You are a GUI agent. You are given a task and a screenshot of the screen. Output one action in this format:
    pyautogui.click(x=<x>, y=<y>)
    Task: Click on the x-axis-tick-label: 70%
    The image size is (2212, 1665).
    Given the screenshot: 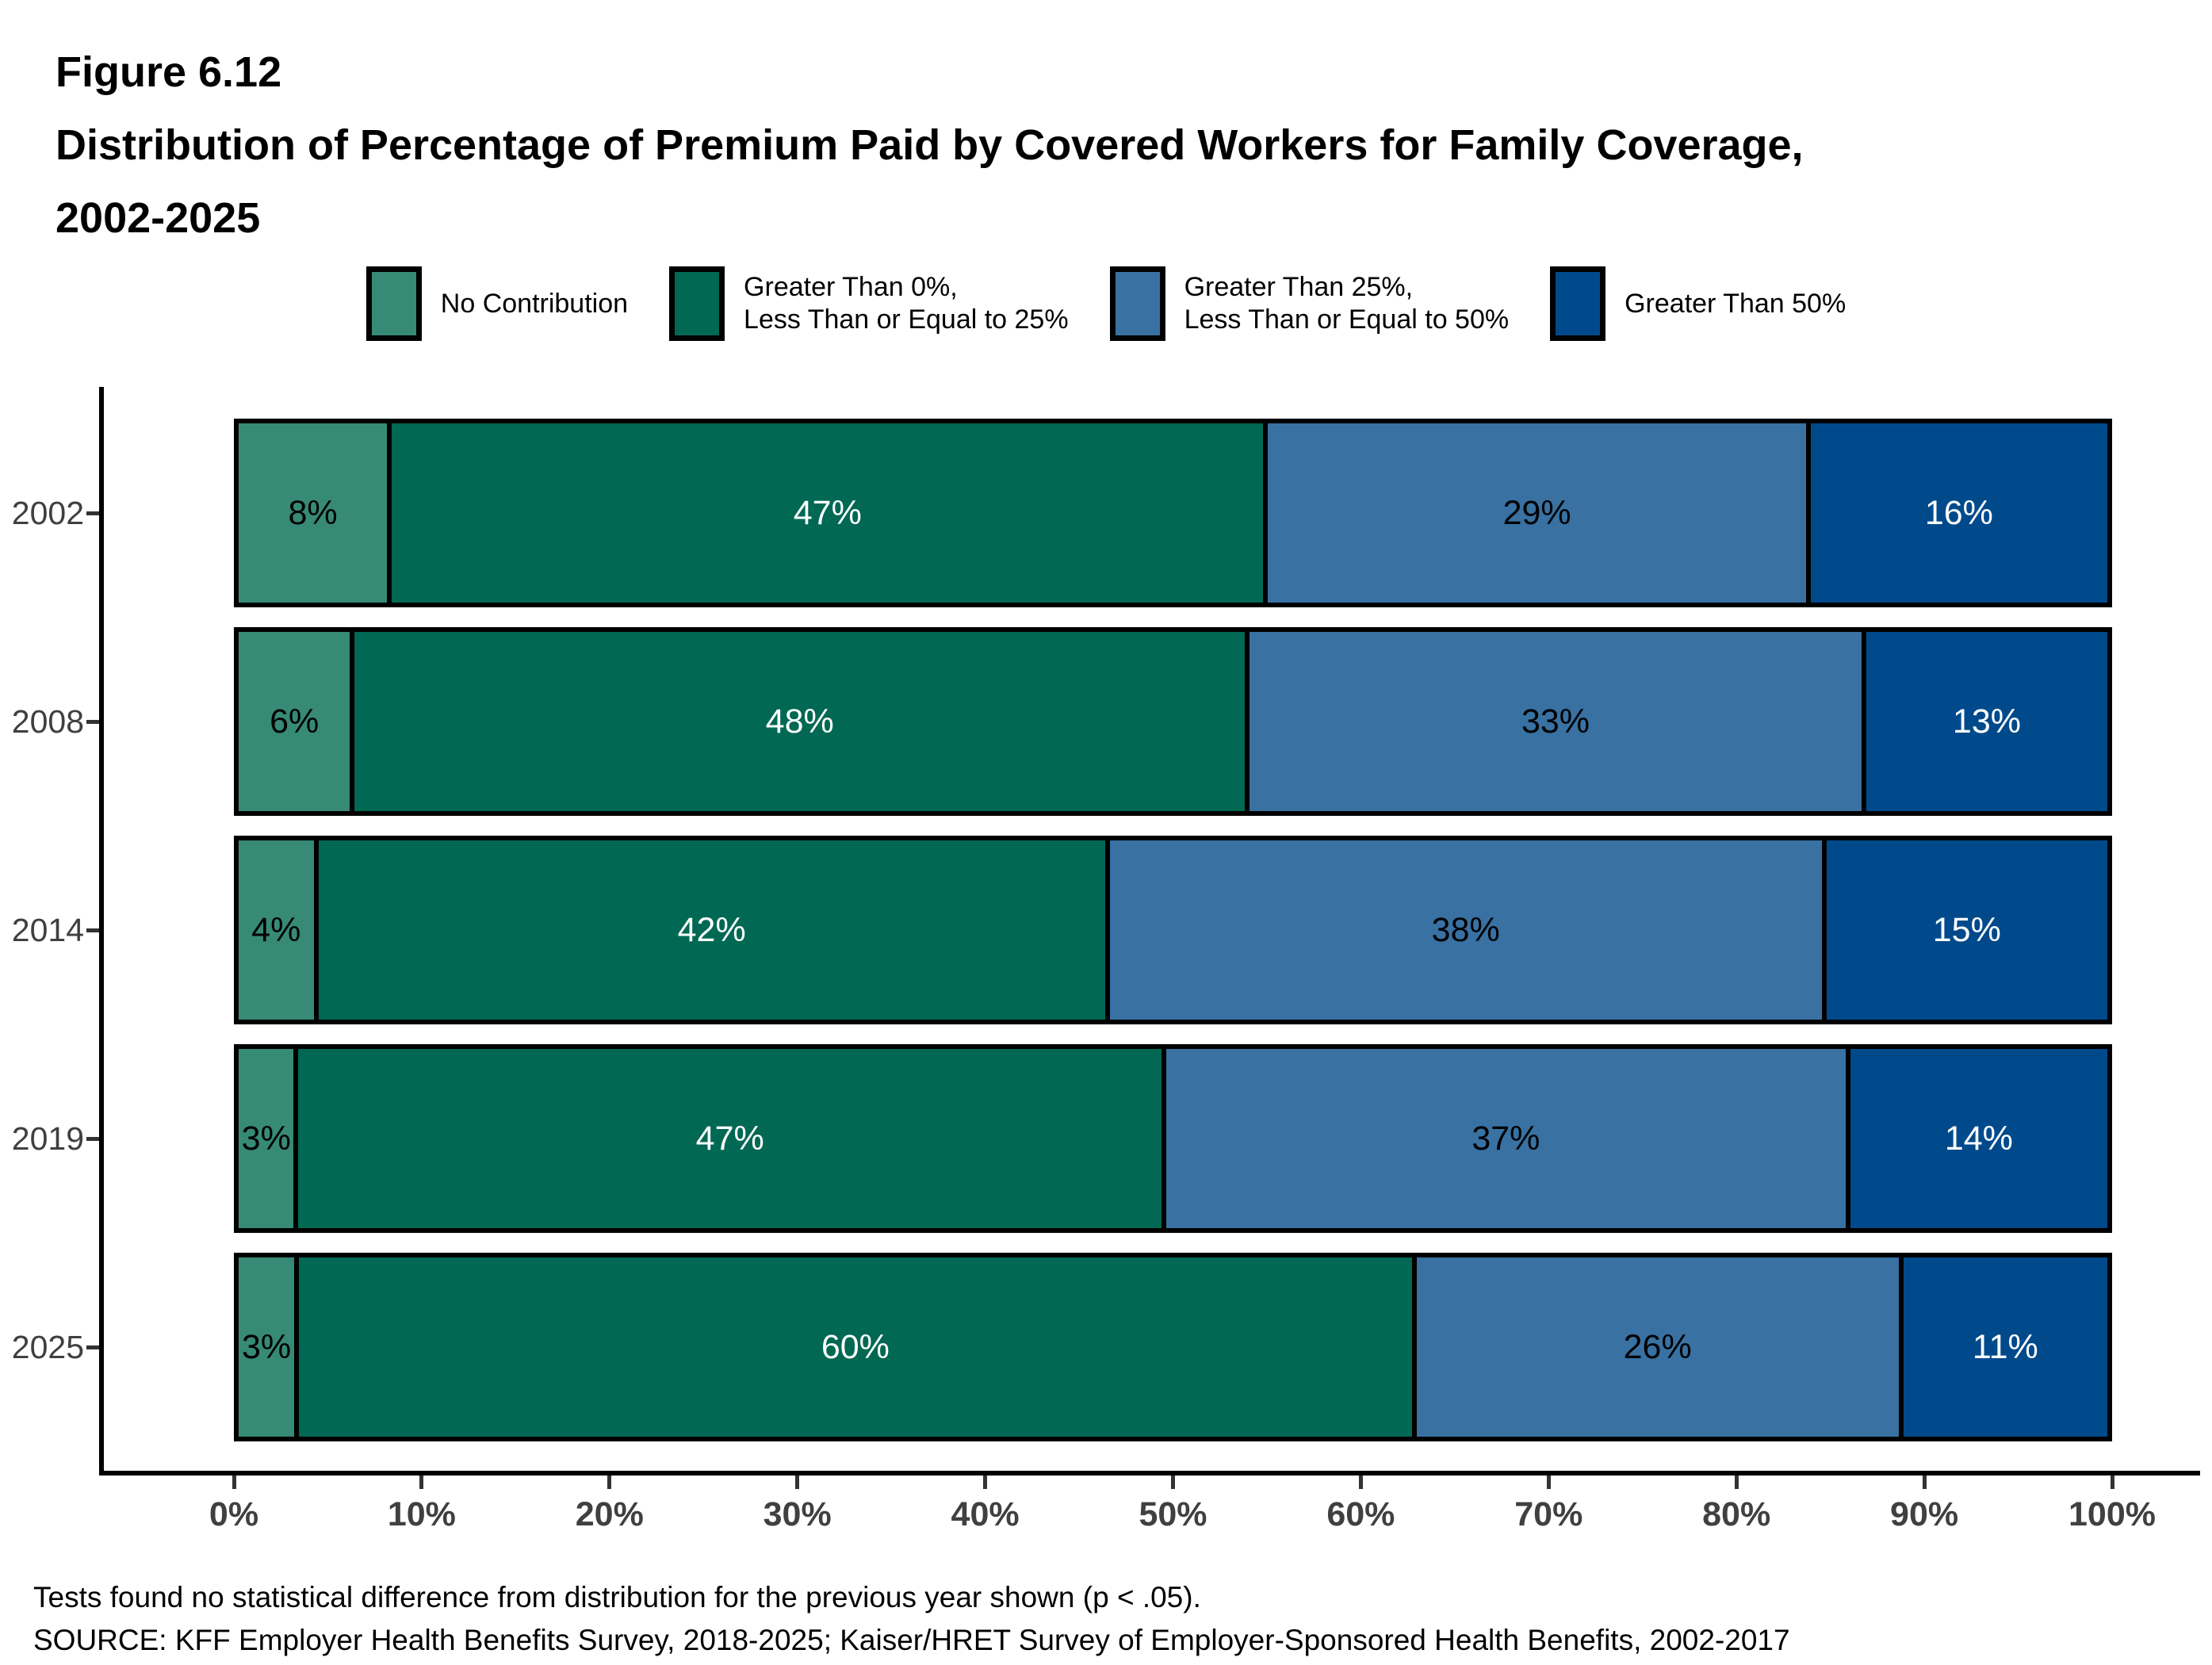 What is the action you would take?
    pyautogui.click(x=1549, y=1514)
    